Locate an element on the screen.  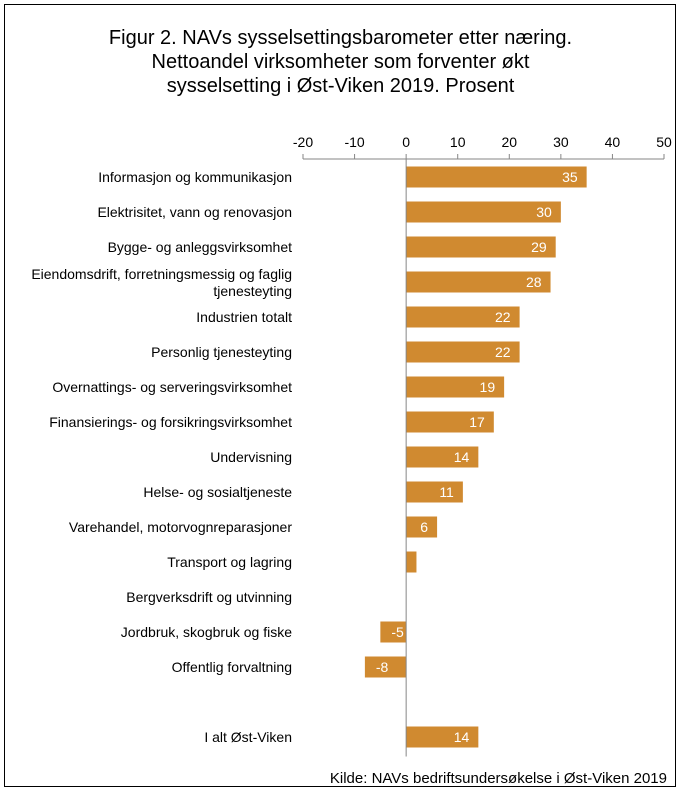
category-label-line: Jordbruk, skogbruk og fiske is located at coordinates (206, 632).